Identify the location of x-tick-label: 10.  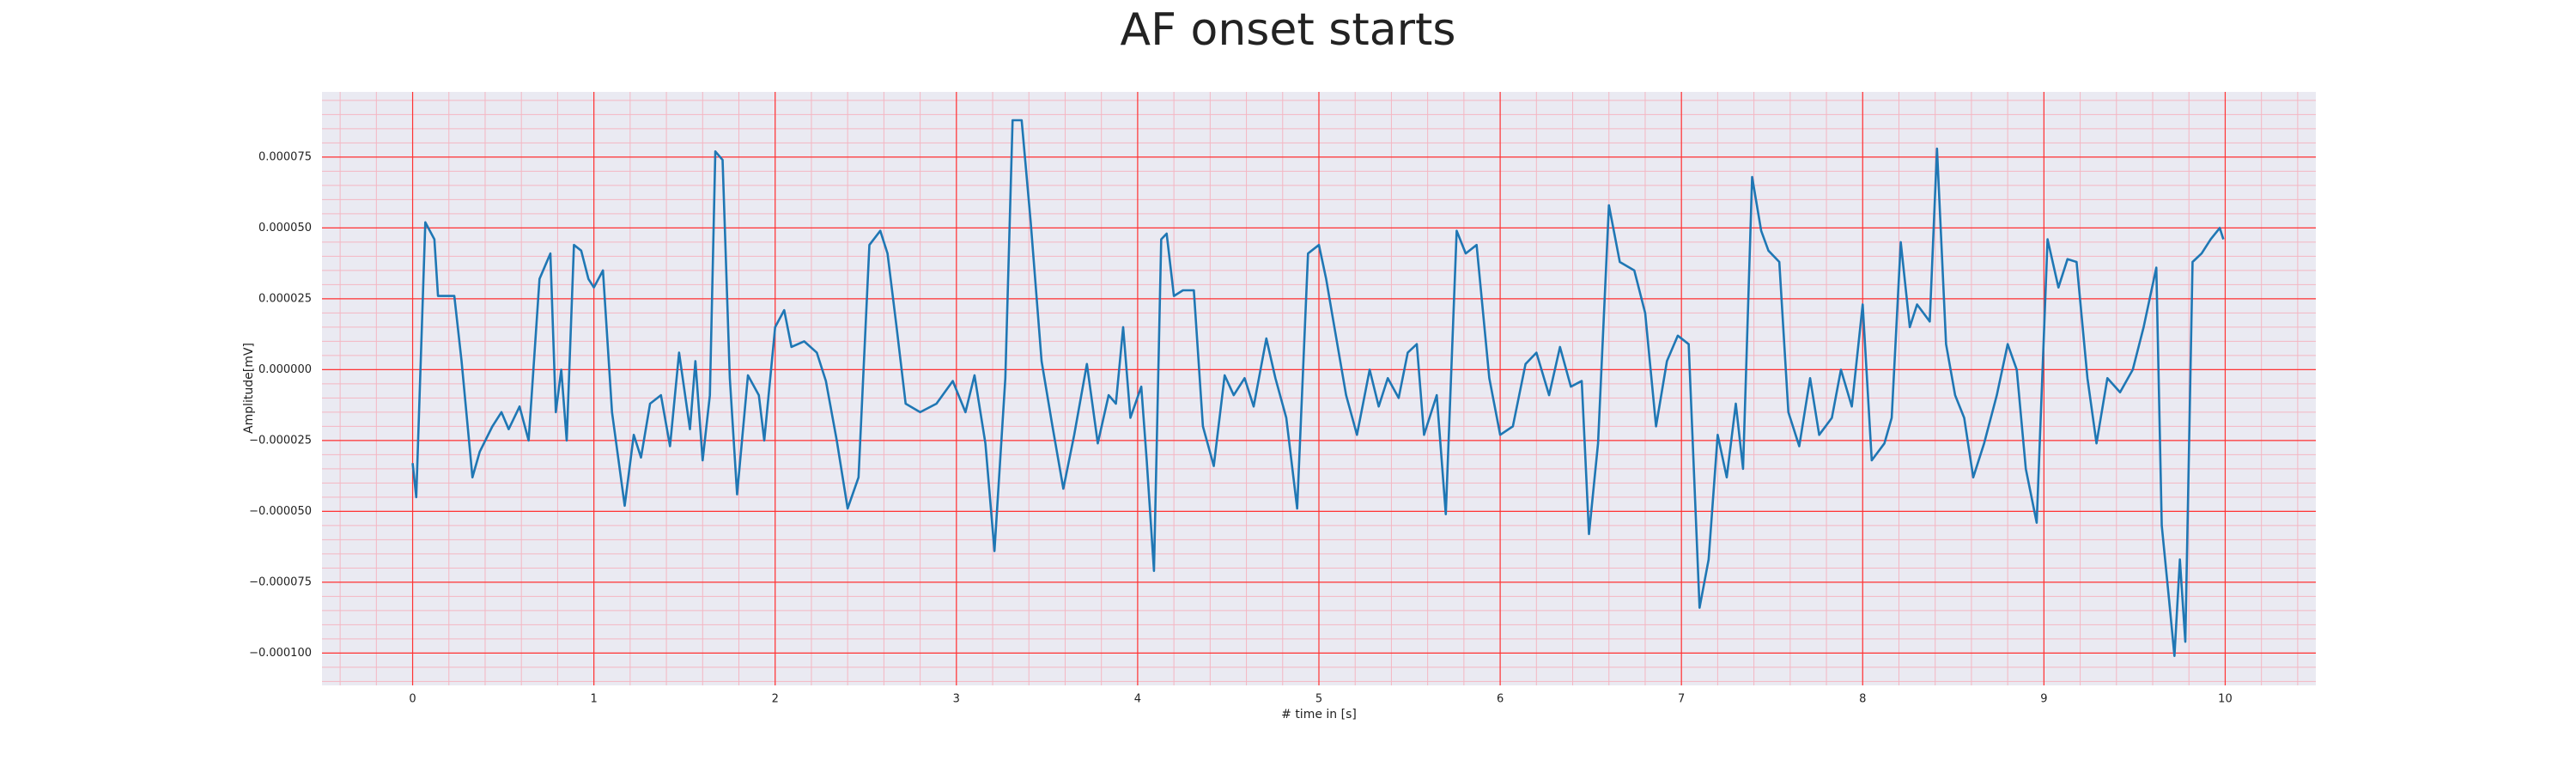
(2225, 699).